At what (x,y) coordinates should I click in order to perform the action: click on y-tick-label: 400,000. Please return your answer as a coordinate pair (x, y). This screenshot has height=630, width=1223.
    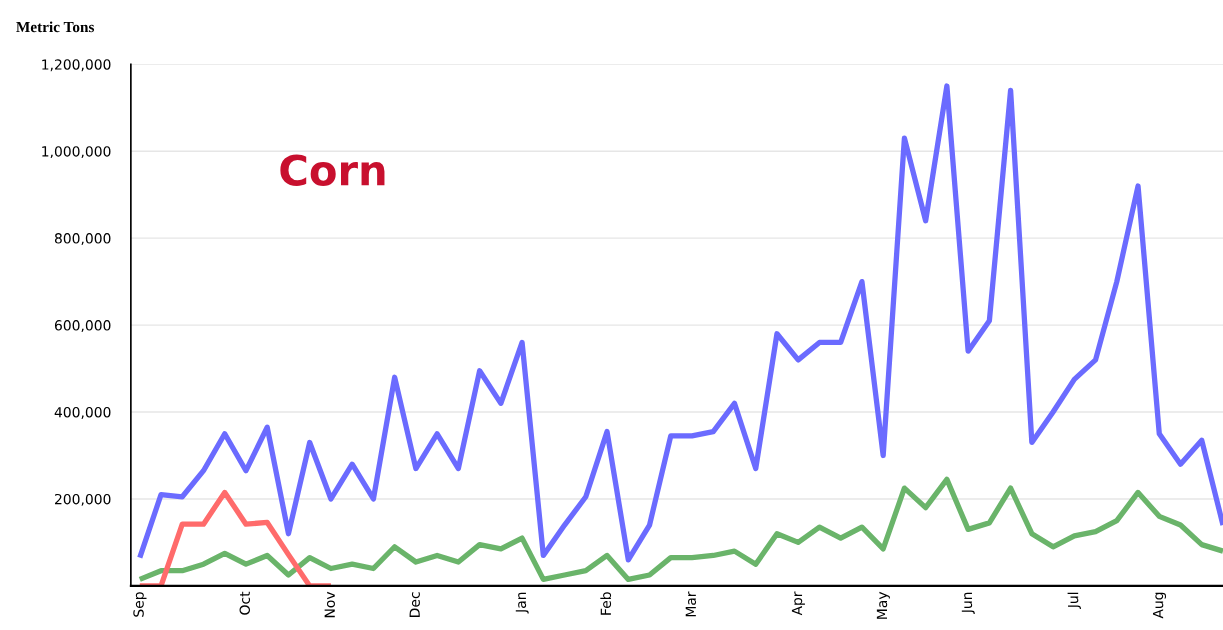
    Looking at the image, I should click on (82, 412).